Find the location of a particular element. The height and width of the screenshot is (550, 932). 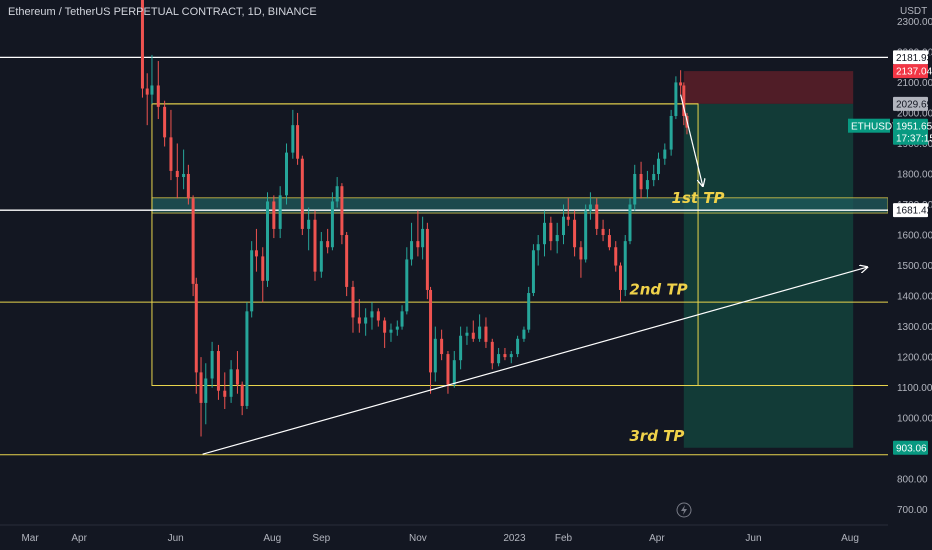

price-tag-label: 2137.04 is located at coordinates (914, 72).